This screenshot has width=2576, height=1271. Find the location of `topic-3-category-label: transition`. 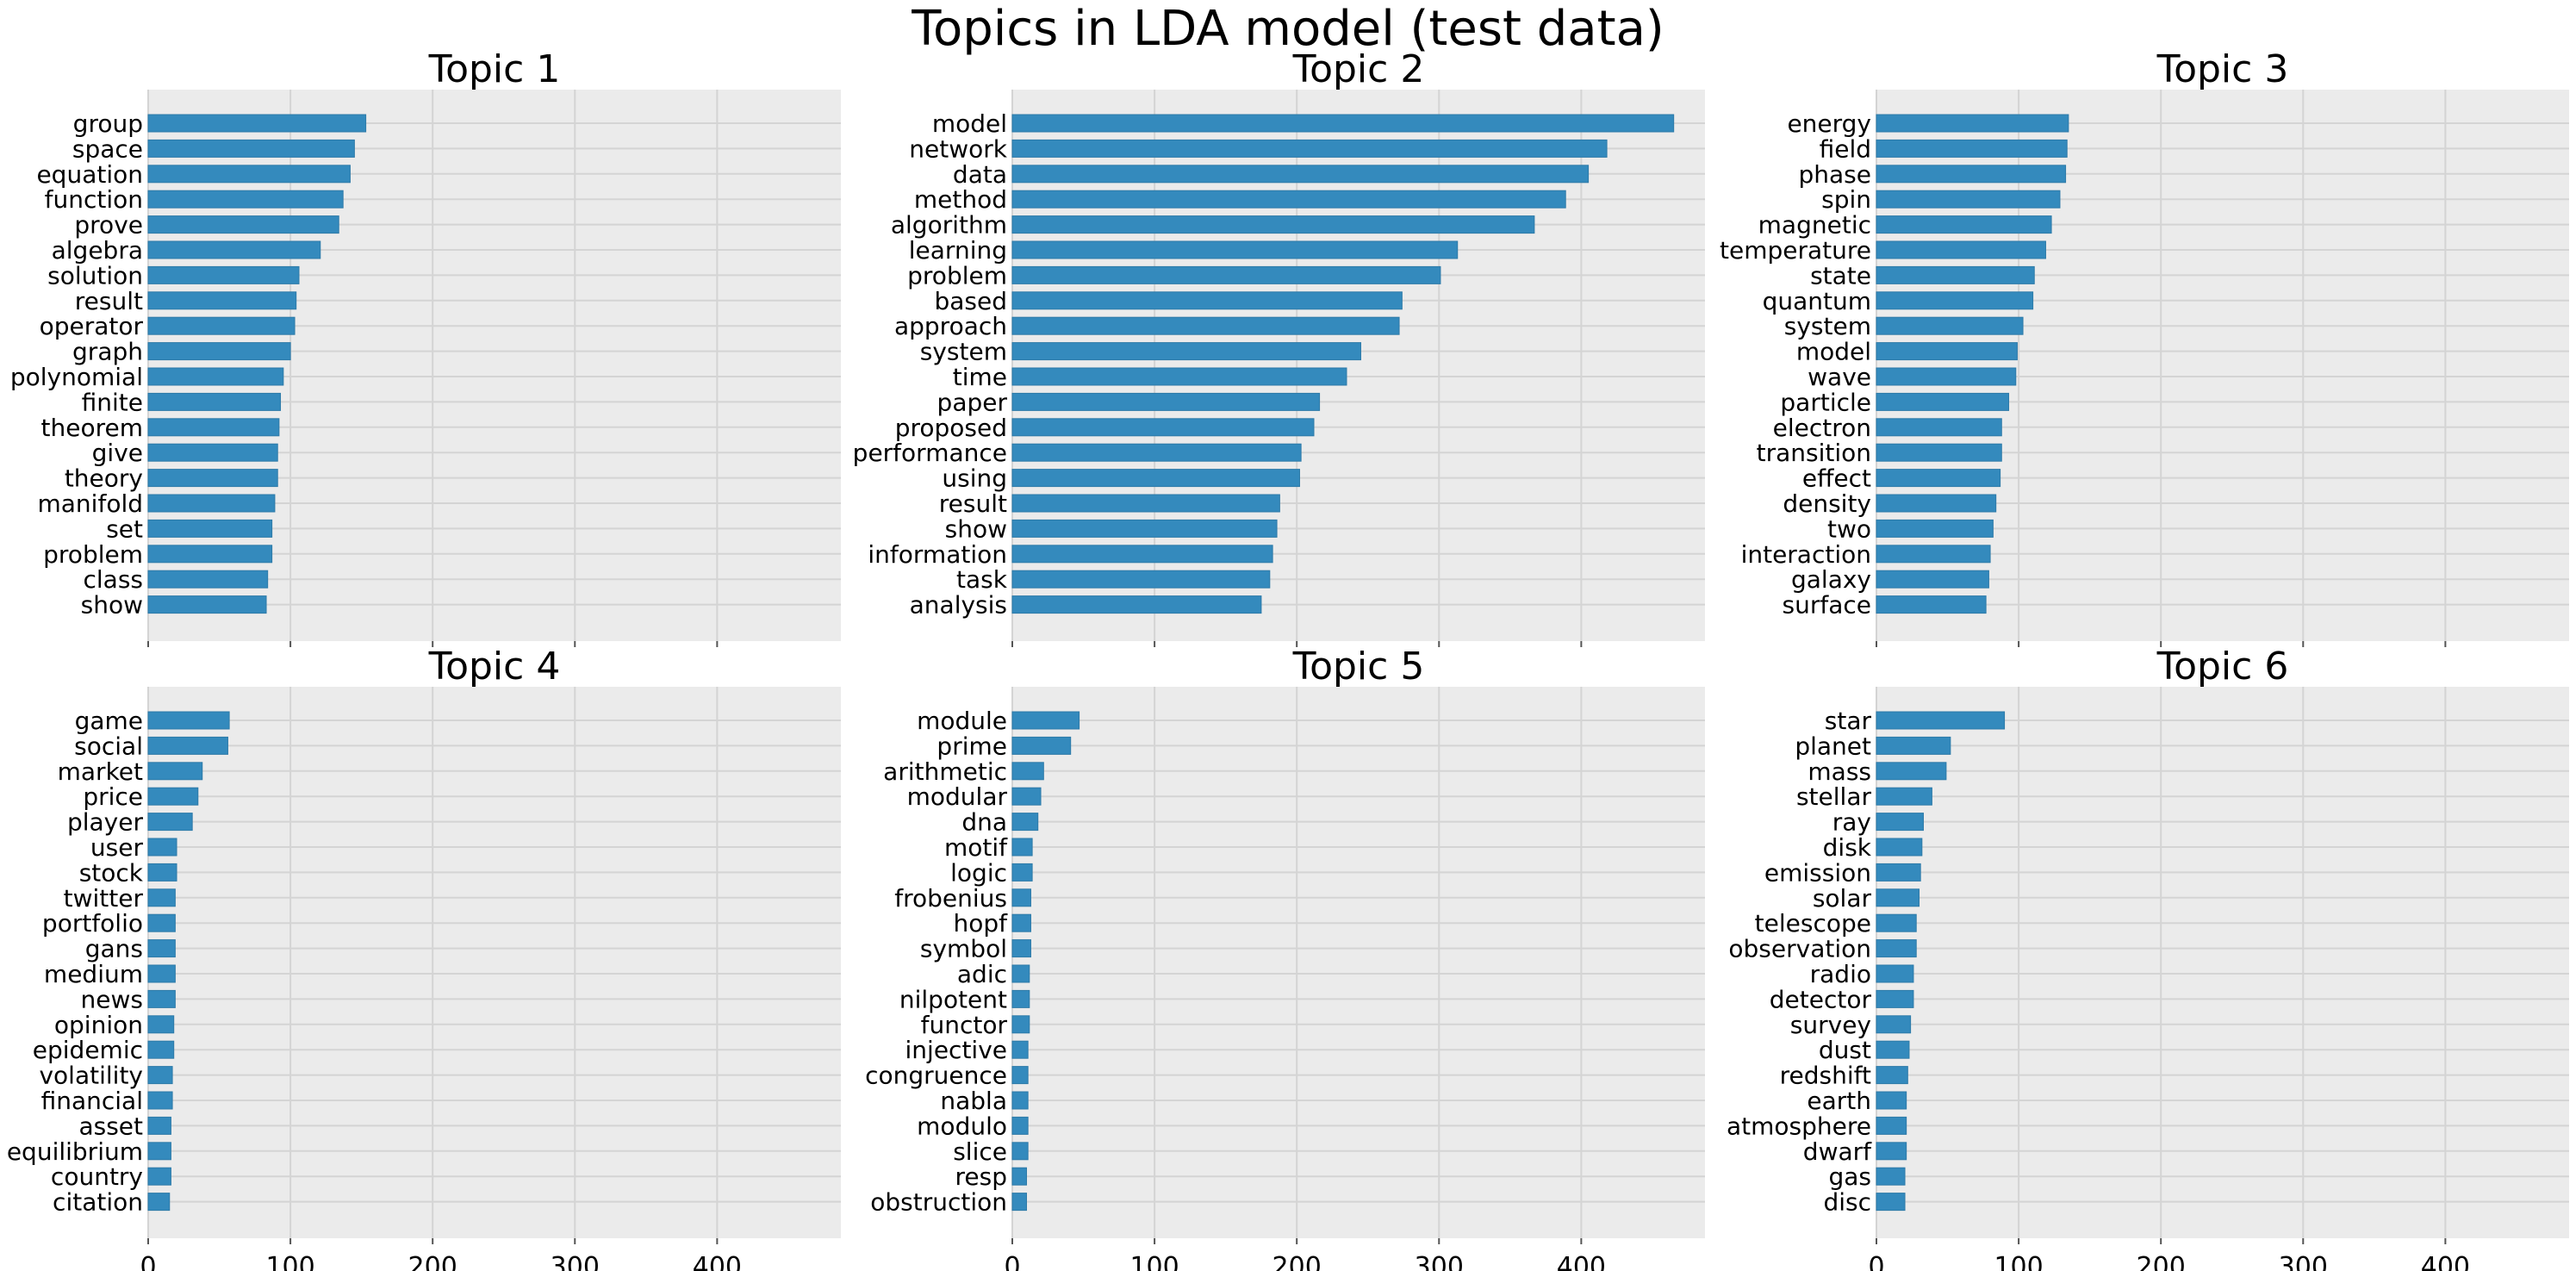

topic-3-category-label: transition is located at coordinates (1814, 453).